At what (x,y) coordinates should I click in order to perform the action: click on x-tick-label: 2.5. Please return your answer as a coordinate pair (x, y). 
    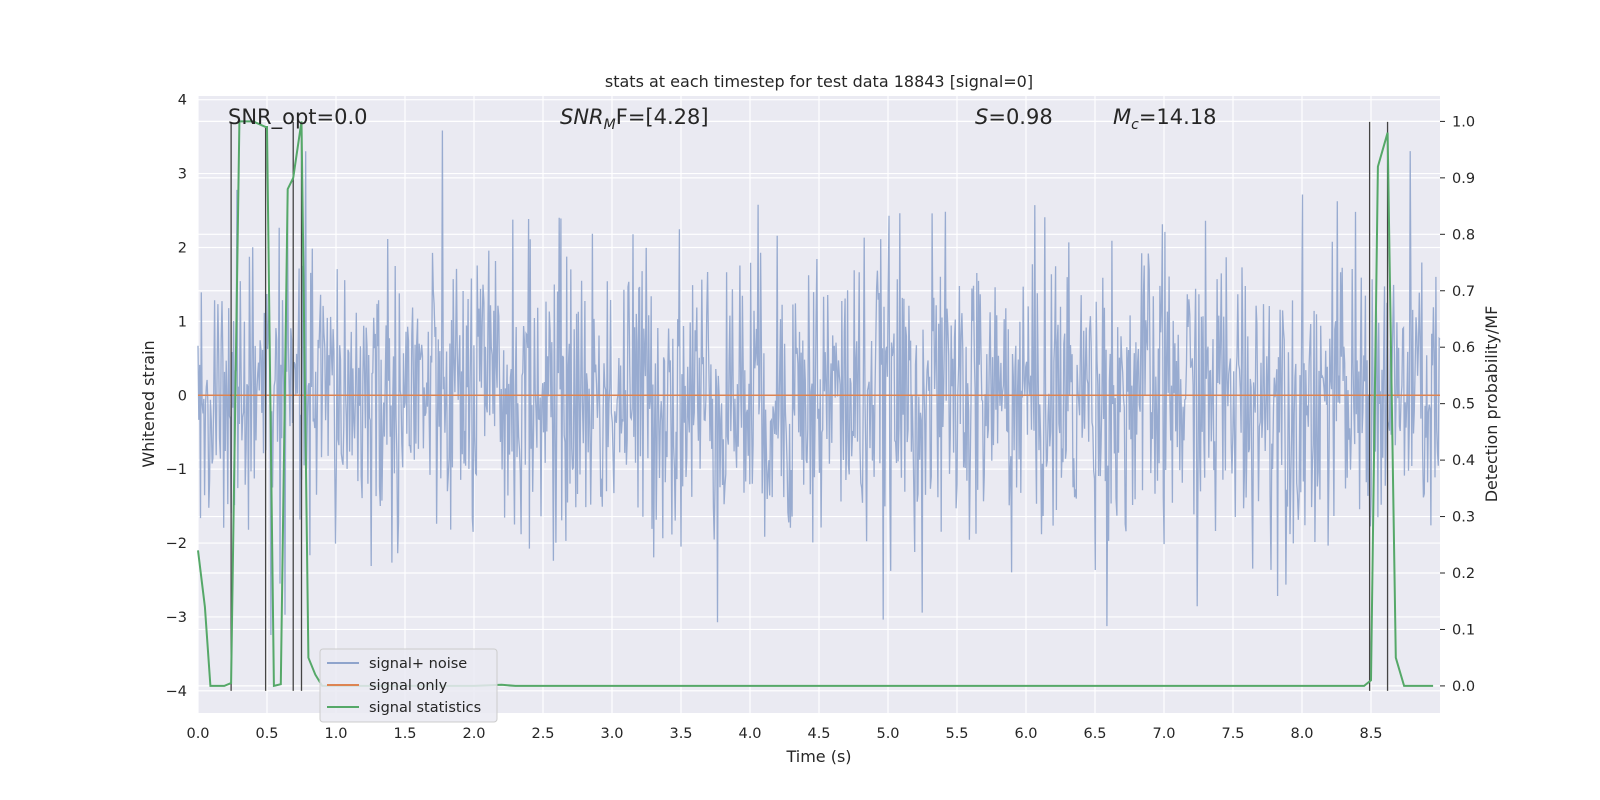
    Looking at the image, I should click on (542, 734).